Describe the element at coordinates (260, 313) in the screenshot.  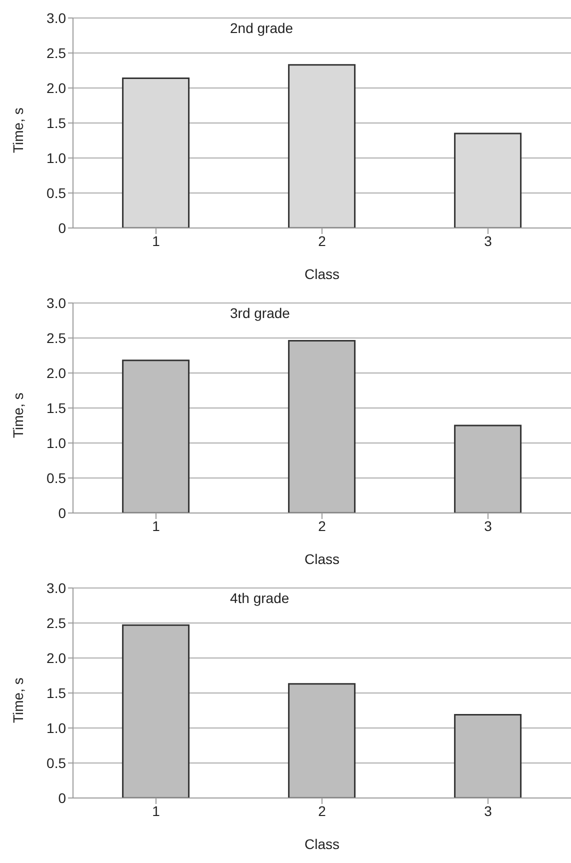
I see `chart-title: 3rd grade` at that location.